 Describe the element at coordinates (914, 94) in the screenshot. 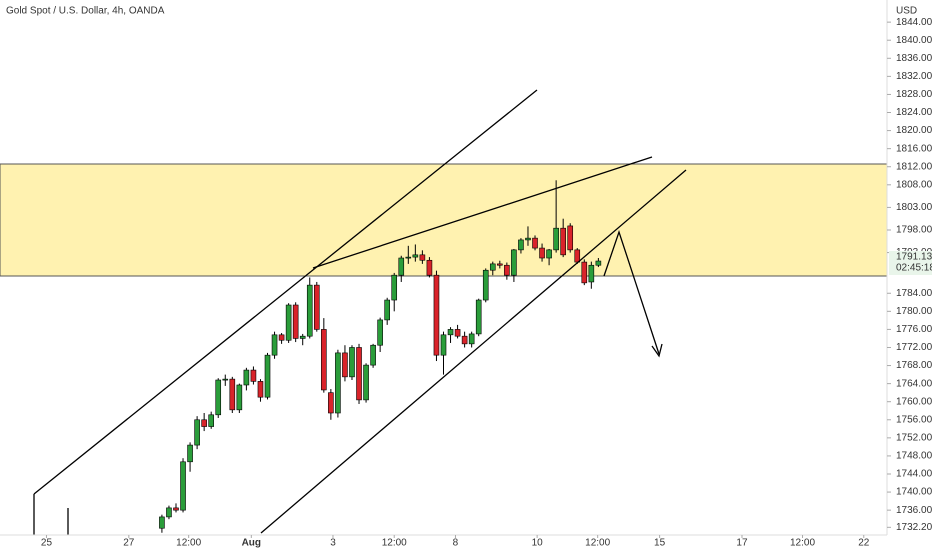

I see `y-tick-label: 1828.000` at that location.